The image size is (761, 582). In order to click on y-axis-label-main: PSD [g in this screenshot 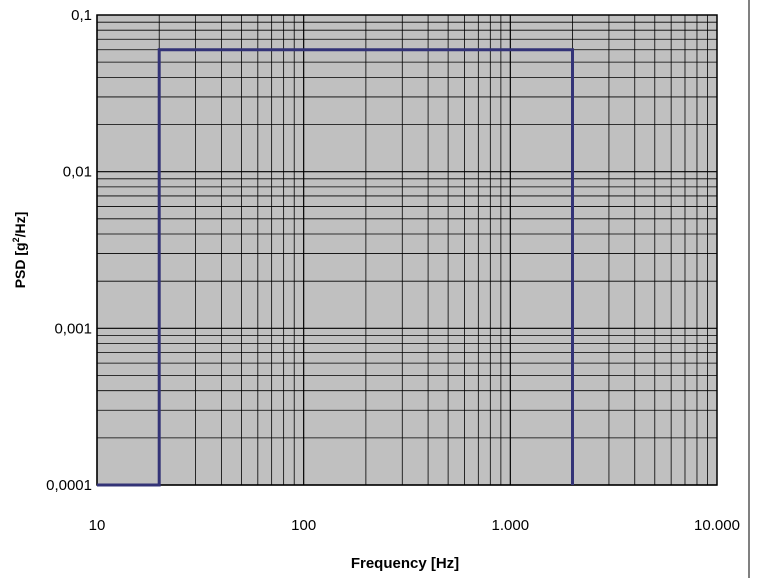, I will do `click(20, 265)`.